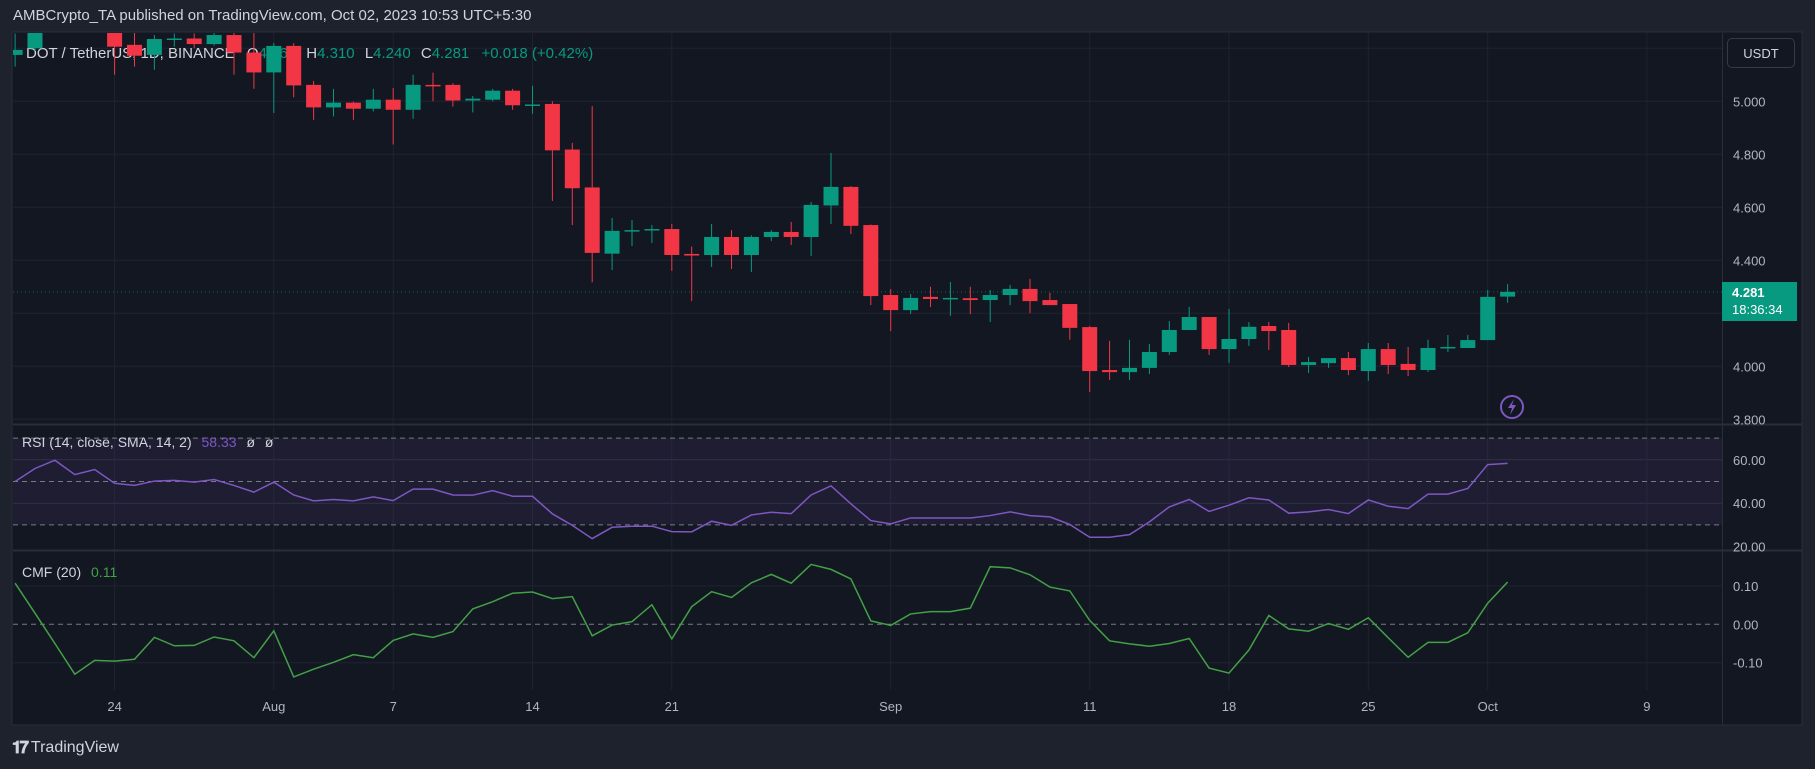  Describe the element at coordinates (104, 572) in the screenshot. I see `cmf-value: 0.11` at that location.